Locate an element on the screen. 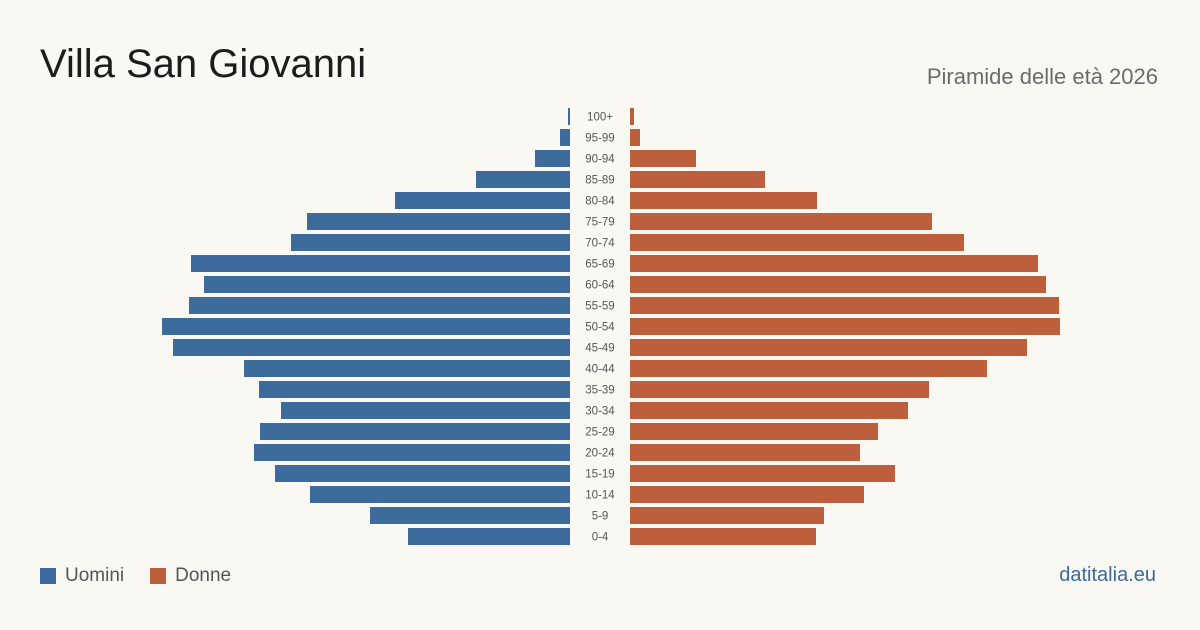 The image size is (1200, 630). age-group-label: 60-64 is located at coordinates (600, 286).